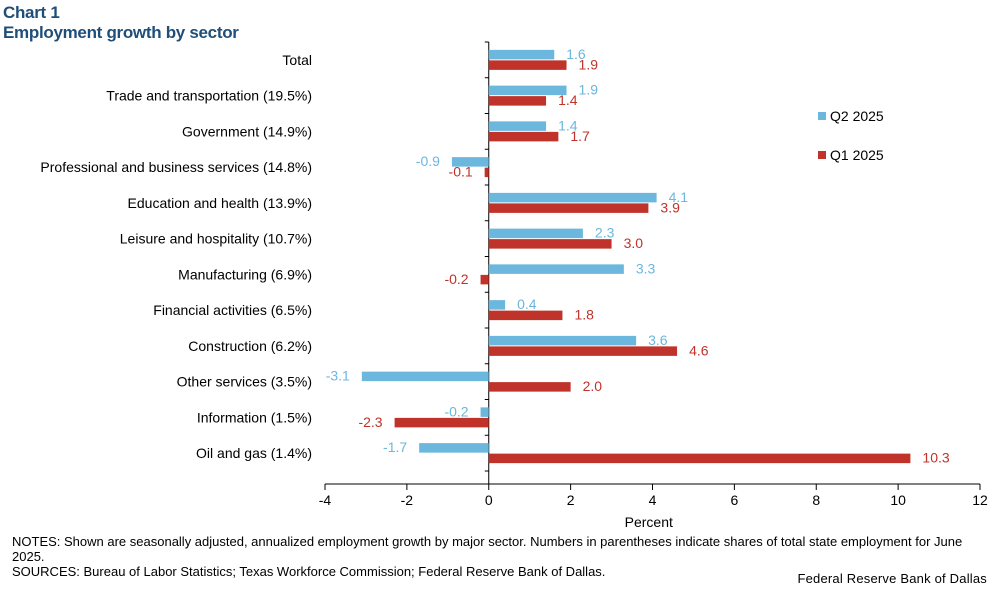 The width and height of the screenshot is (997, 589). Describe the element at coordinates (521, 54) in the screenshot. I see `bar-q2-total` at that location.